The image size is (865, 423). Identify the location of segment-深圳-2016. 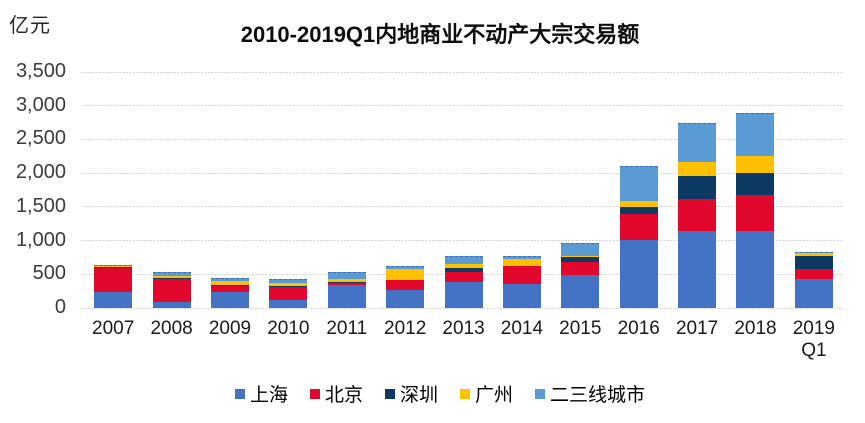
(638, 210).